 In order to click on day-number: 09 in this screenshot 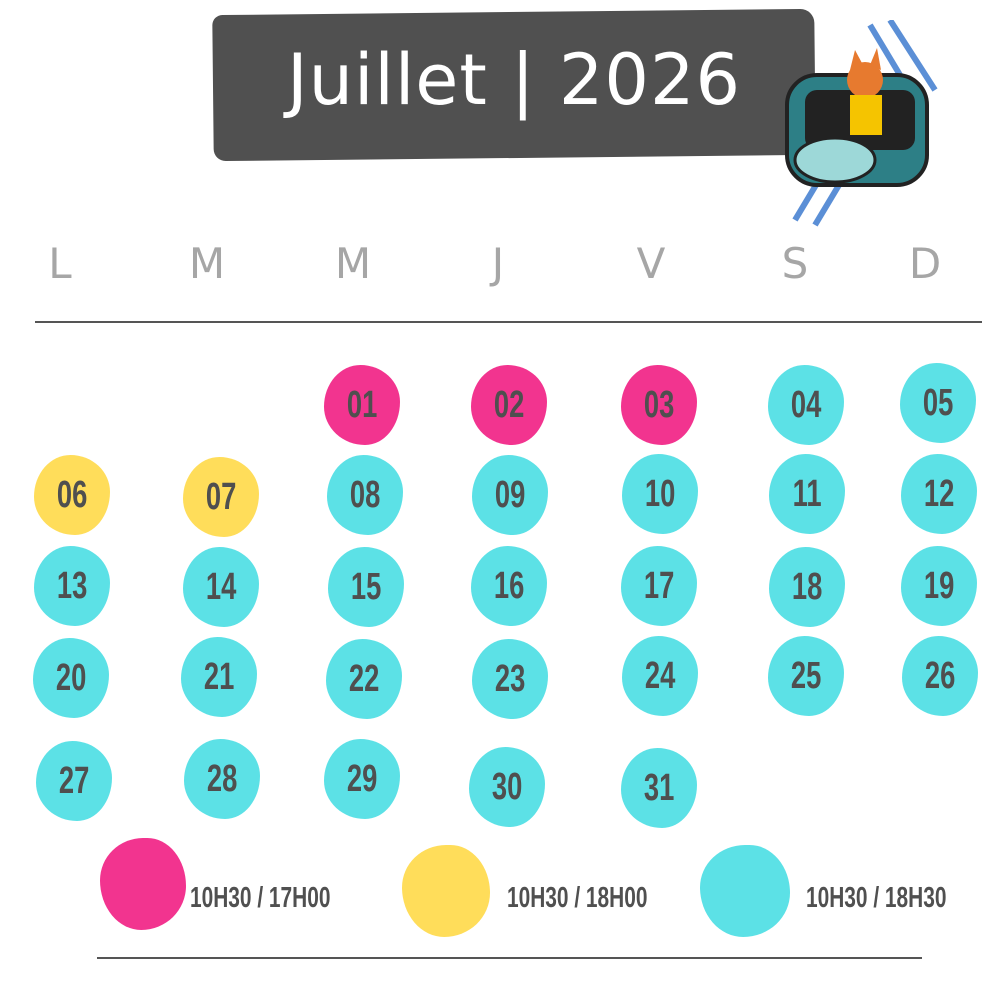, I will do `click(510, 494)`.